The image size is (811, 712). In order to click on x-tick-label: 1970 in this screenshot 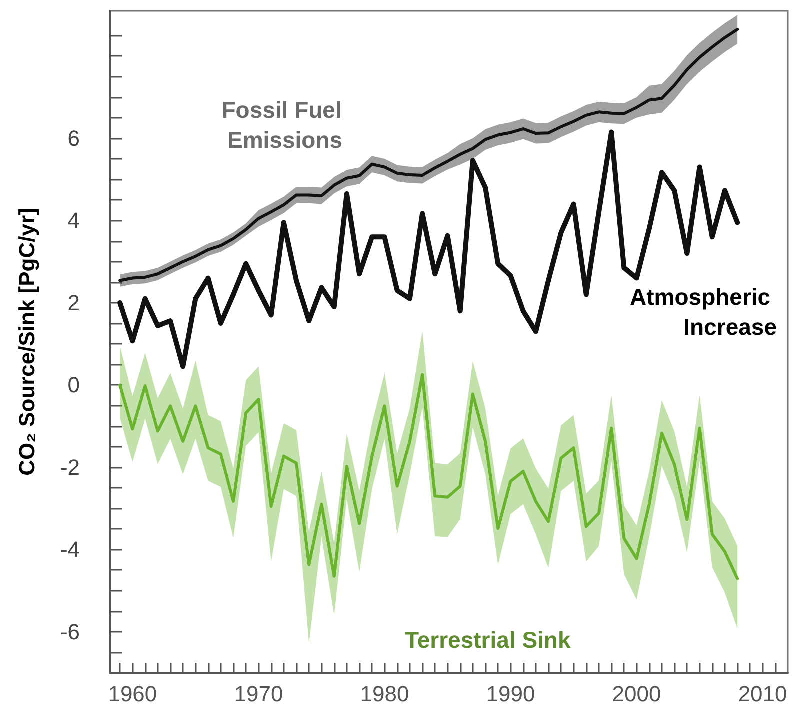, I will do `click(259, 694)`.